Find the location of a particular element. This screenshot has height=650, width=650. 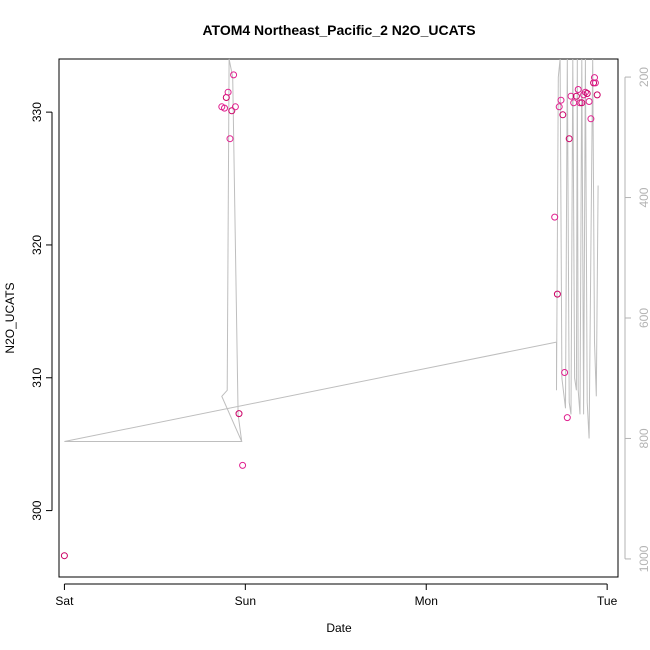

right-y-tick-label: 1000 is located at coordinates (643, 558).